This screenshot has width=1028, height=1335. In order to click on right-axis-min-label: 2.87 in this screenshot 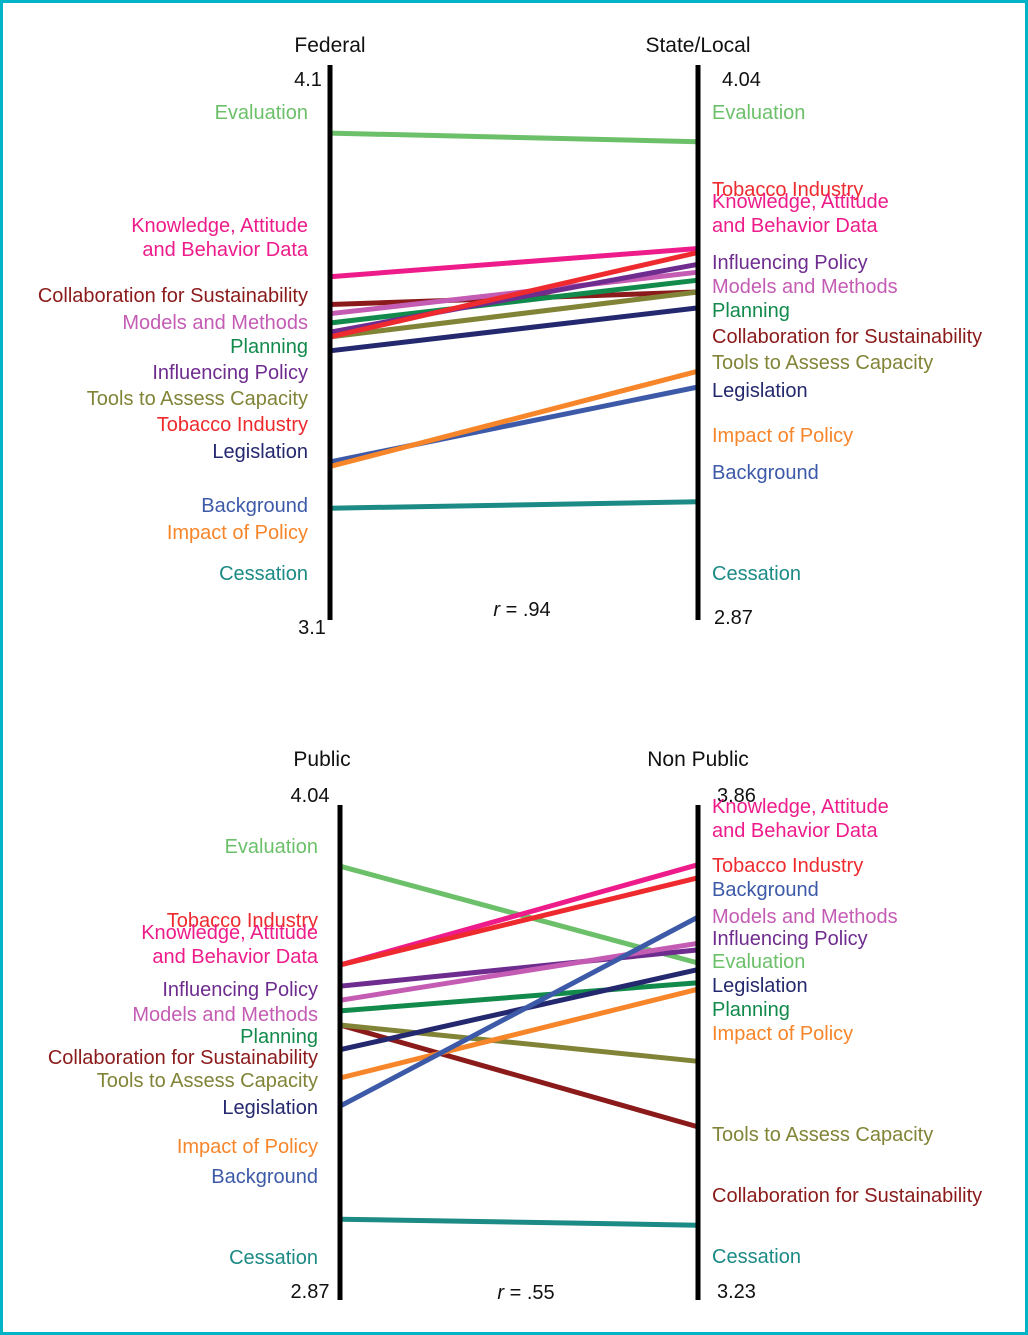, I will do `click(733, 618)`.